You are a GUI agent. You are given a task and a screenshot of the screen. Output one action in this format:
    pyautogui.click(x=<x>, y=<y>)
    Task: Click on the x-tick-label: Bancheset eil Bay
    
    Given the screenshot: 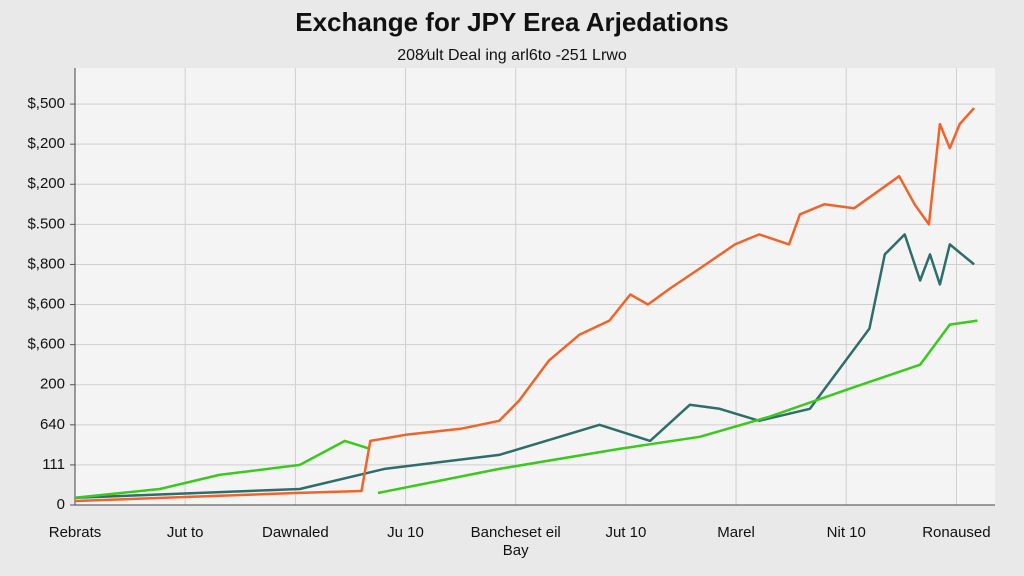 What is the action you would take?
    pyautogui.click(x=515, y=541)
    